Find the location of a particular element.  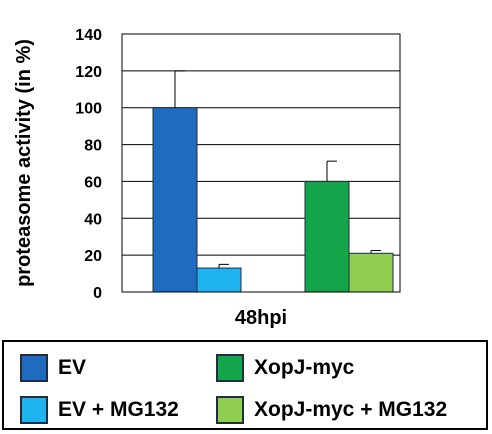

legend-item-ev-mg132: EV + MG132 is located at coordinates (99, 410).